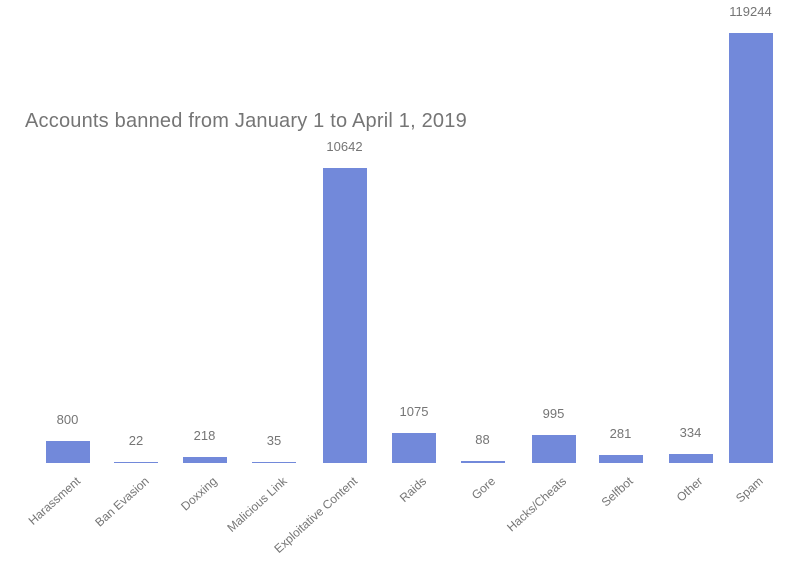 This screenshot has width=800, height=565. Describe the element at coordinates (750, 11) in the screenshot. I see `bar-value-label-spam: 119244` at that location.